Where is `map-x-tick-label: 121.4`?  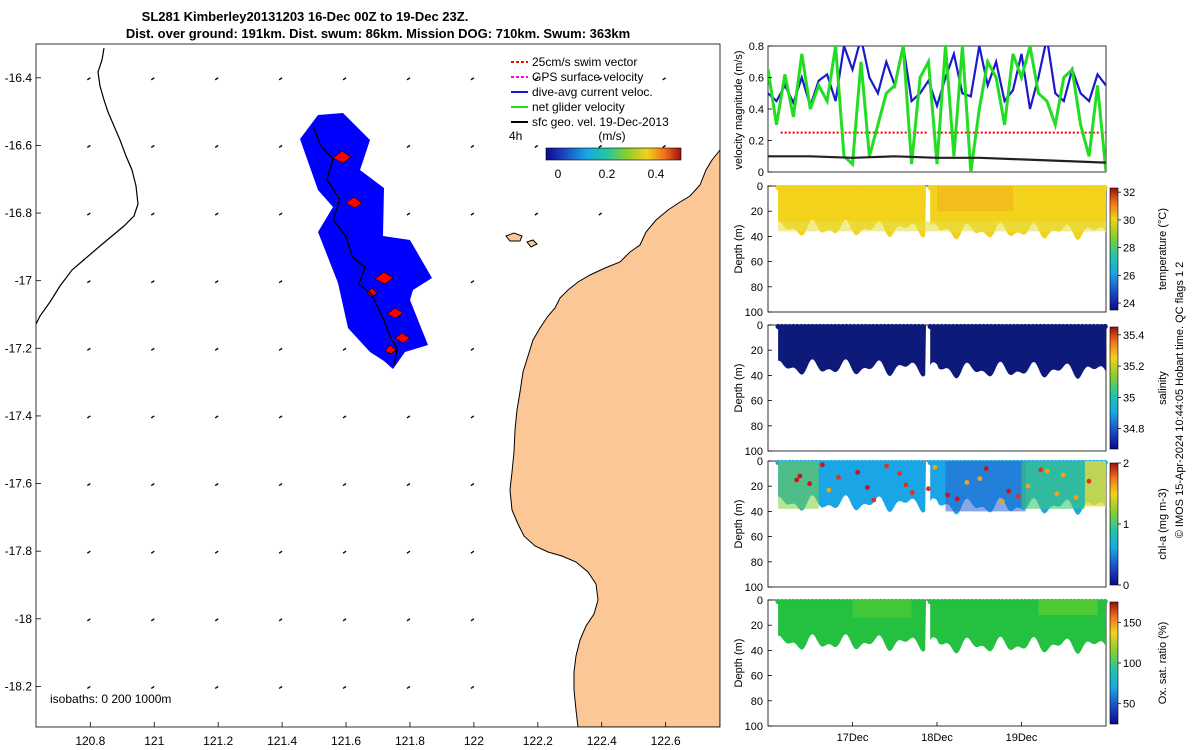
map-x-tick-label: 121.4 is located at coordinates (282, 741).